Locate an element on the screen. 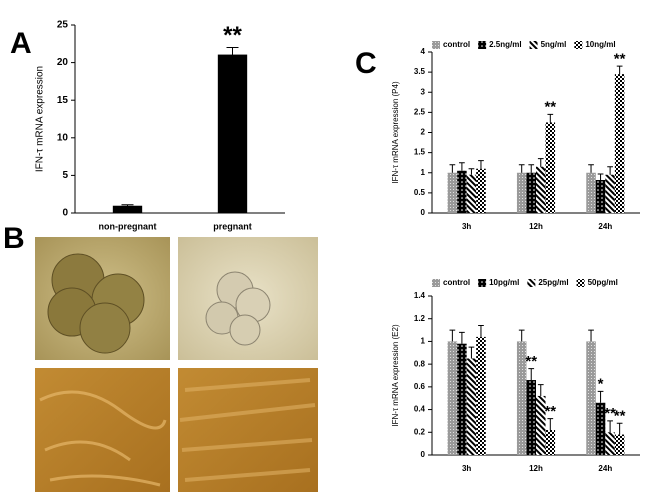 The width and height of the screenshot is (650, 495). legend-label: 50pg/ml is located at coordinates (603, 282).